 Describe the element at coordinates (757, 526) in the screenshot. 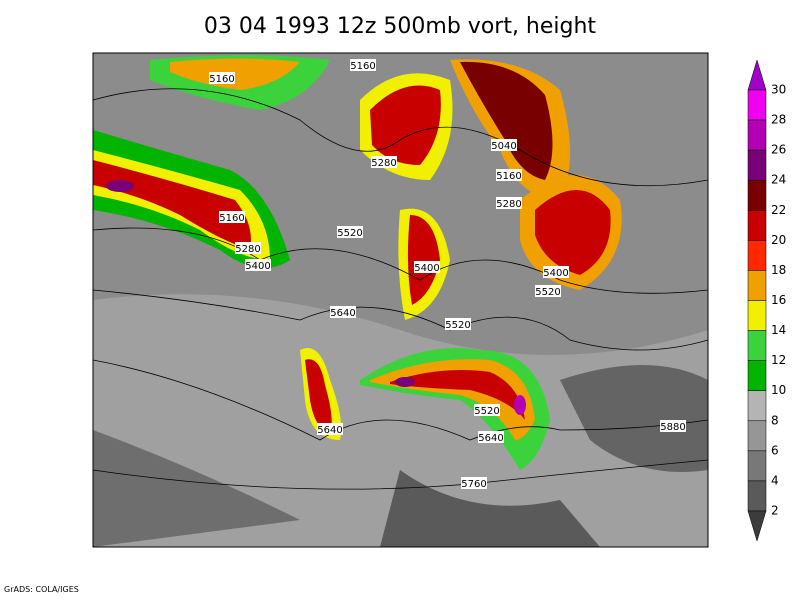

I see `colorbar-cap` at that location.